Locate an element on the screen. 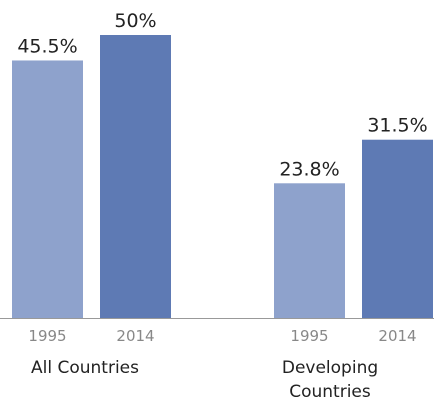 This screenshot has height=408, width=434. value-label: 50% is located at coordinates (135, 21).